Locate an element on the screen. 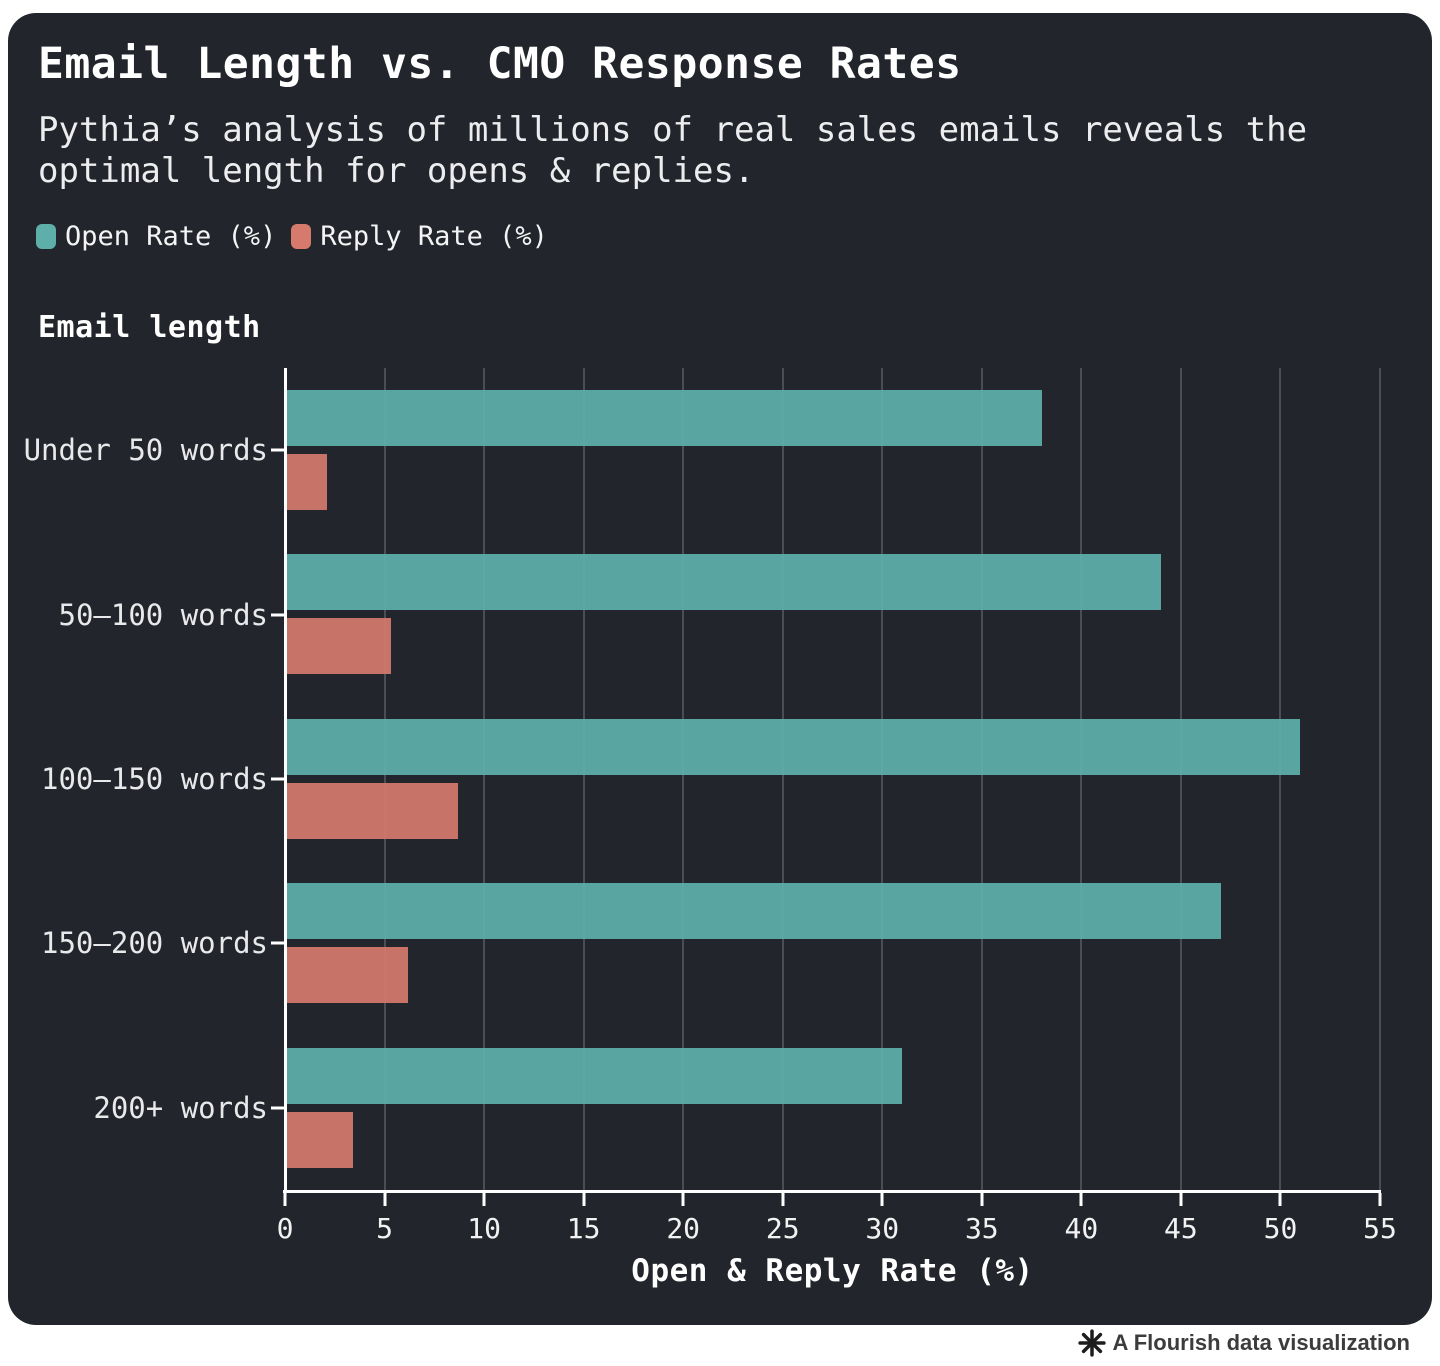  x-tick-label: 5 is located at coordinates (384, 1228).